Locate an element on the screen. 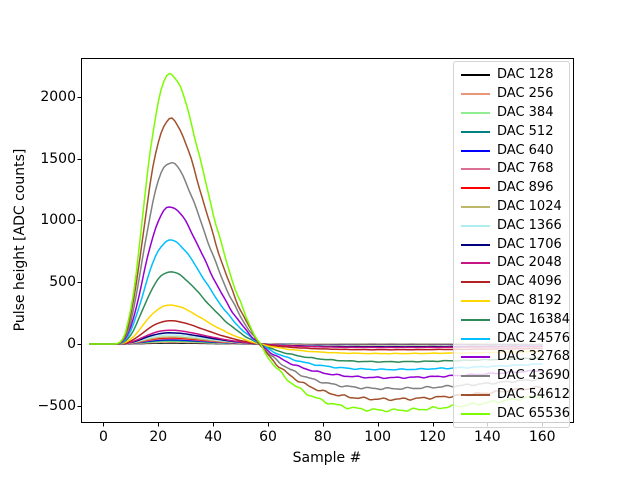  y-tick-label: 0 is located at coordinates (71, 344).